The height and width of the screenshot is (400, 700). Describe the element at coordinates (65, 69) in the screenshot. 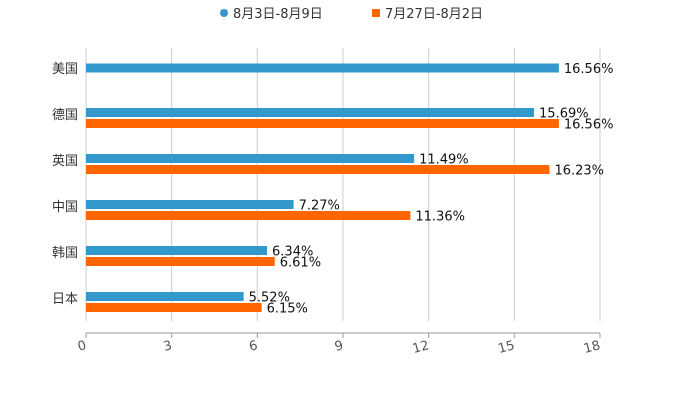

I see `category-label-0: 美国` at that location.